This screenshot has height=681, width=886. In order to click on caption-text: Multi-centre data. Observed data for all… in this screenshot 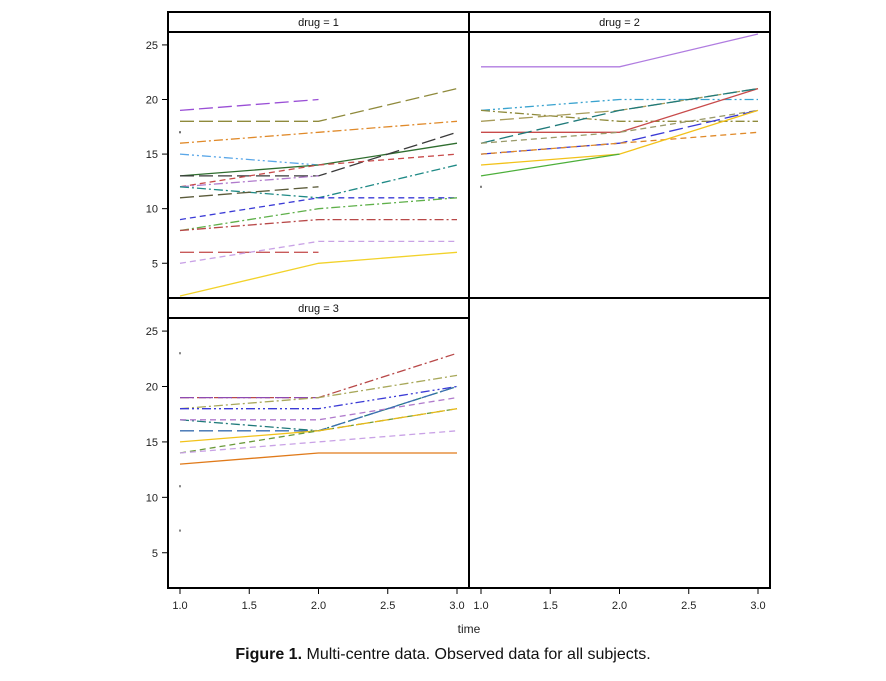, I will do `click(478, 654)`.